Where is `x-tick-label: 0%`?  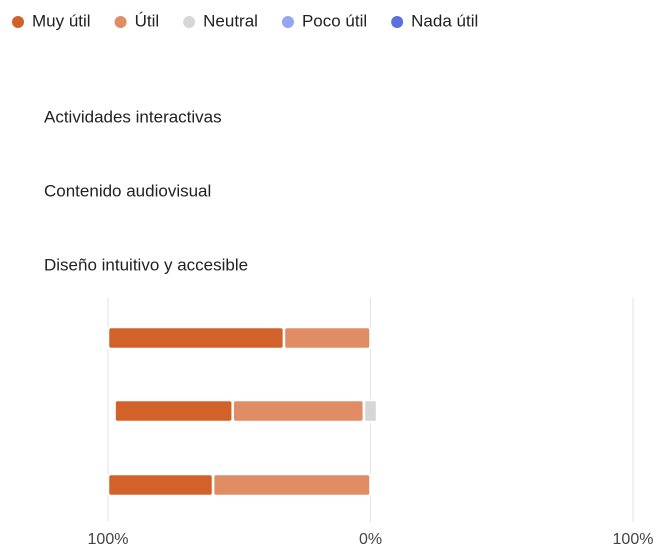
x-tick-label: 0% is located at coordinates (370, 539).